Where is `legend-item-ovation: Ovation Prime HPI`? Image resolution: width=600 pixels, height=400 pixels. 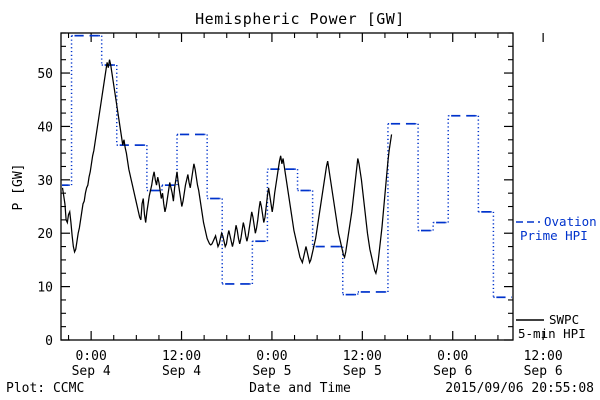
legend-item-ovation: Ovation Prime HPI is located at coordinates (556, 228).